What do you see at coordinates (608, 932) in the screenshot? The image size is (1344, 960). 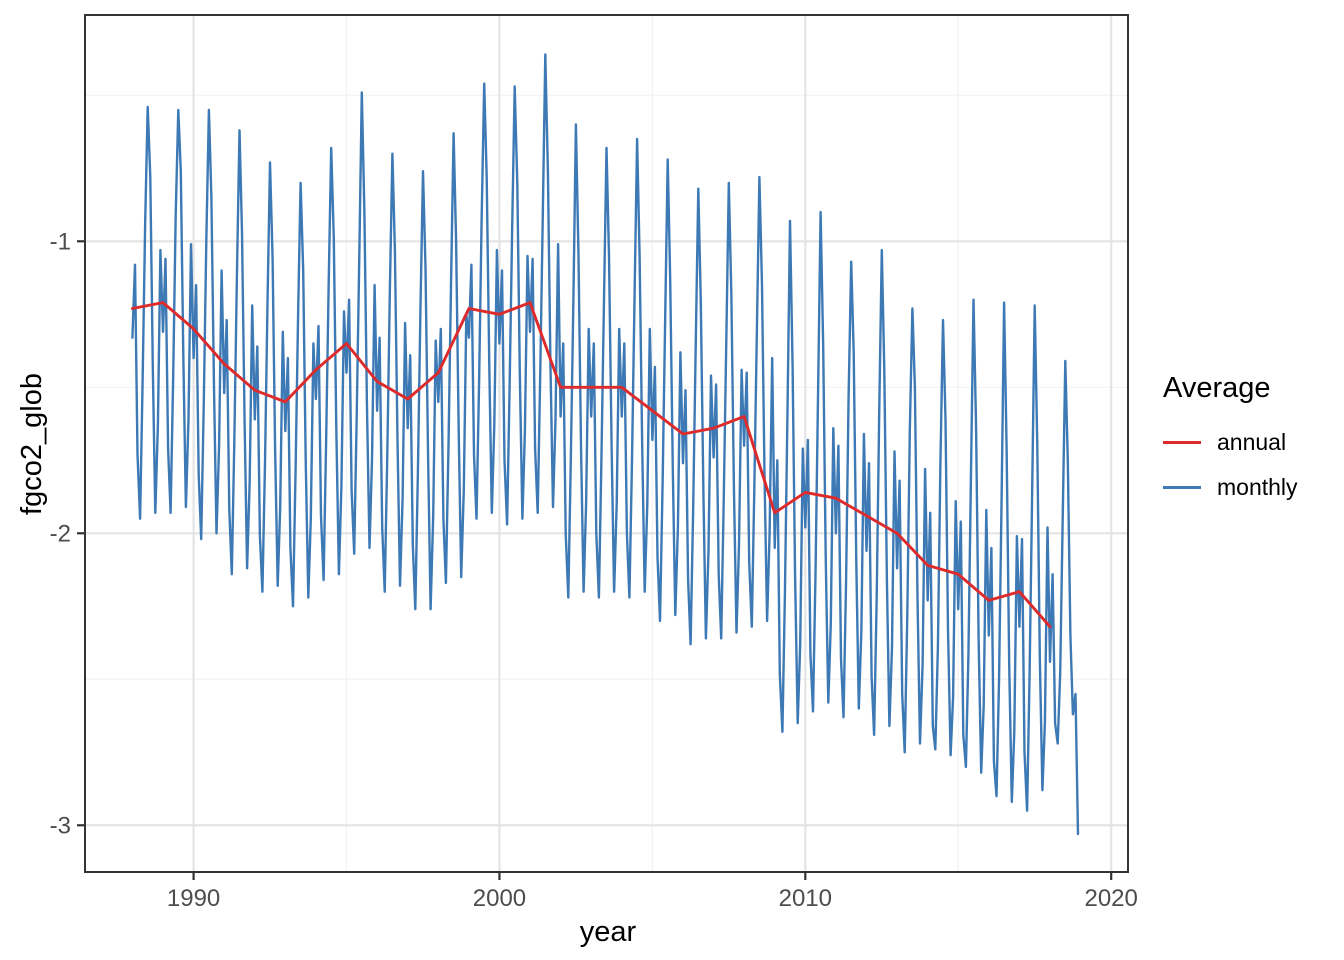 I see `x-axis-title: year` at bounding box center [608, 932].